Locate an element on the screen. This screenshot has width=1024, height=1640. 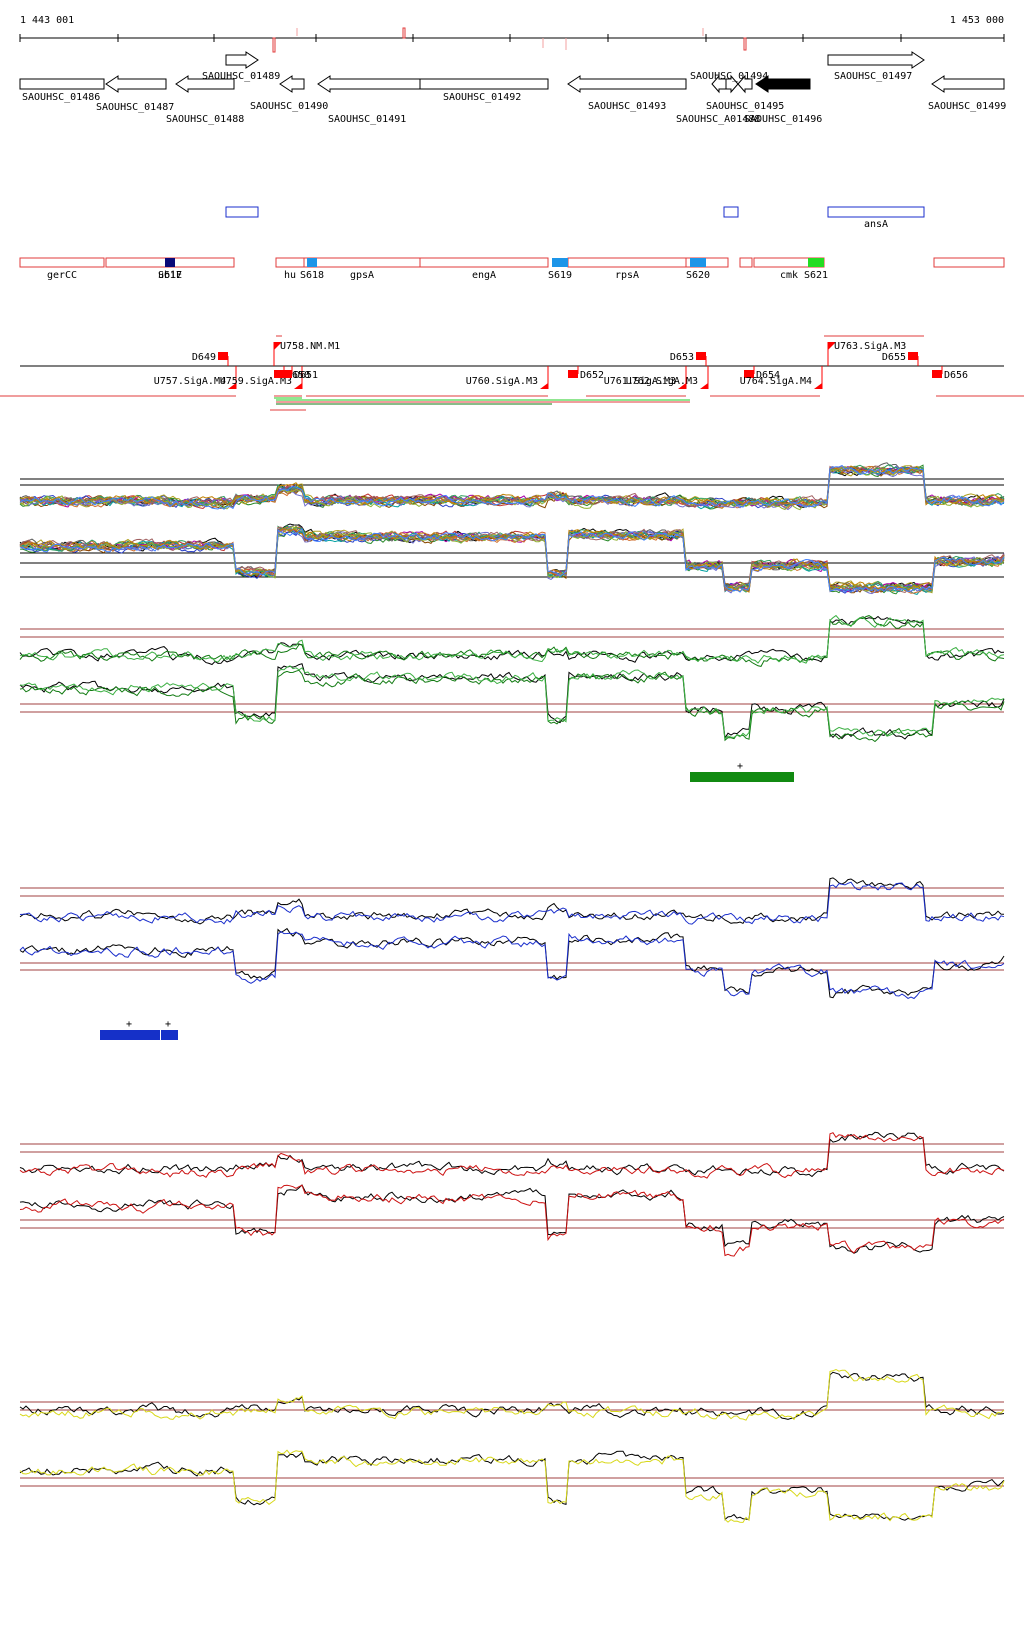
terminator-label: D656 is located at coordinates (956, 375).